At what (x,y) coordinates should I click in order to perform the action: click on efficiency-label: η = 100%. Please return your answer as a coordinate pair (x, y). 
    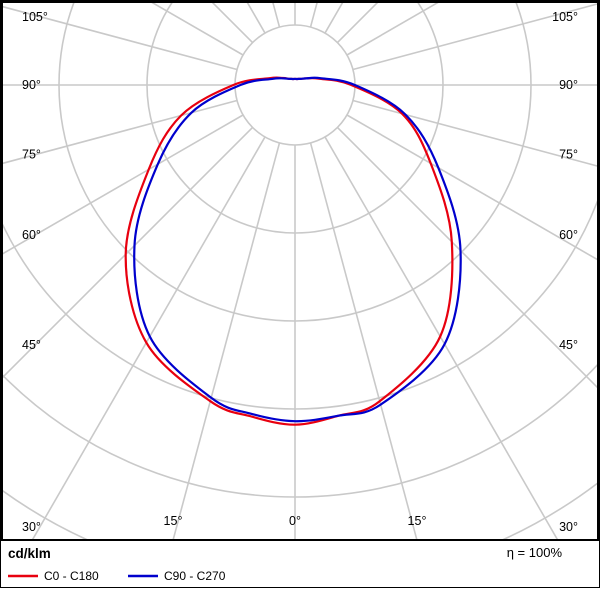
    Looking at the image, I should click on (535, 552).